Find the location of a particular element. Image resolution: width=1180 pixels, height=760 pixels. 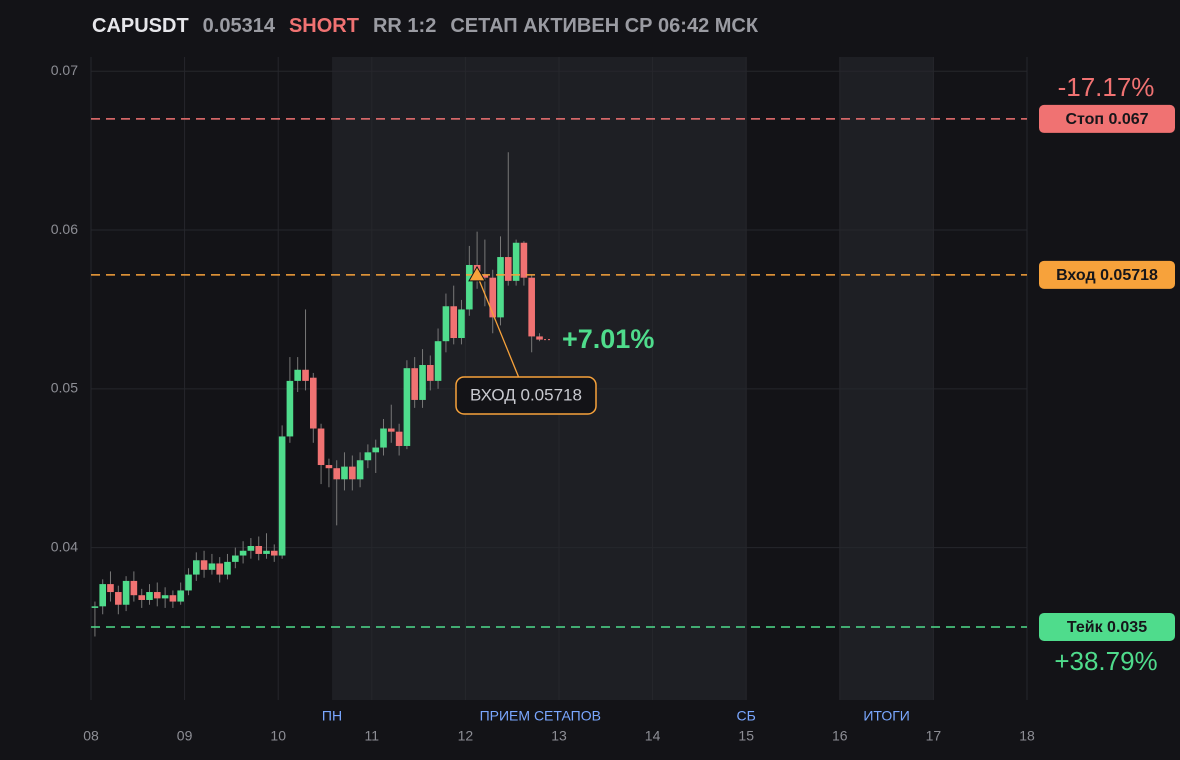

x-tick-label: 10 is located at coordinates (278, 736).